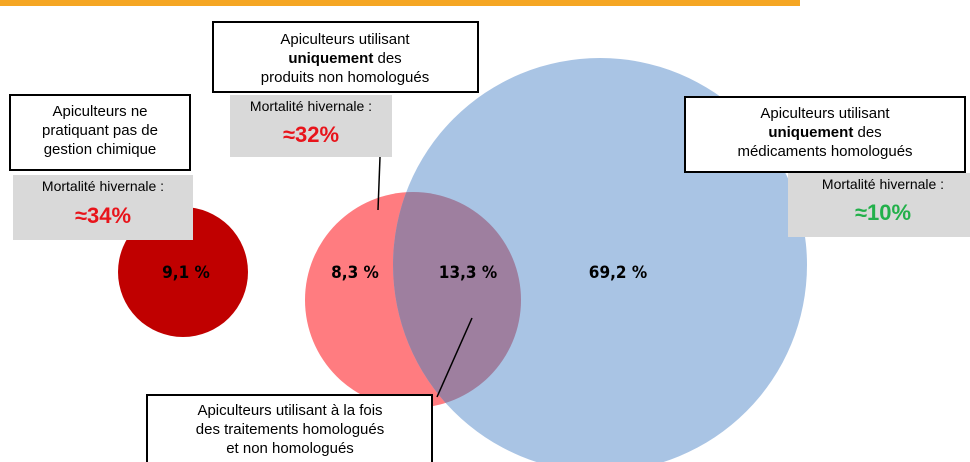 The height and width of the screenshot is (462, 970). Describe the element at coordinates (345, 77) in the screenshot. I see `label-line: produits non homologués` at that location.